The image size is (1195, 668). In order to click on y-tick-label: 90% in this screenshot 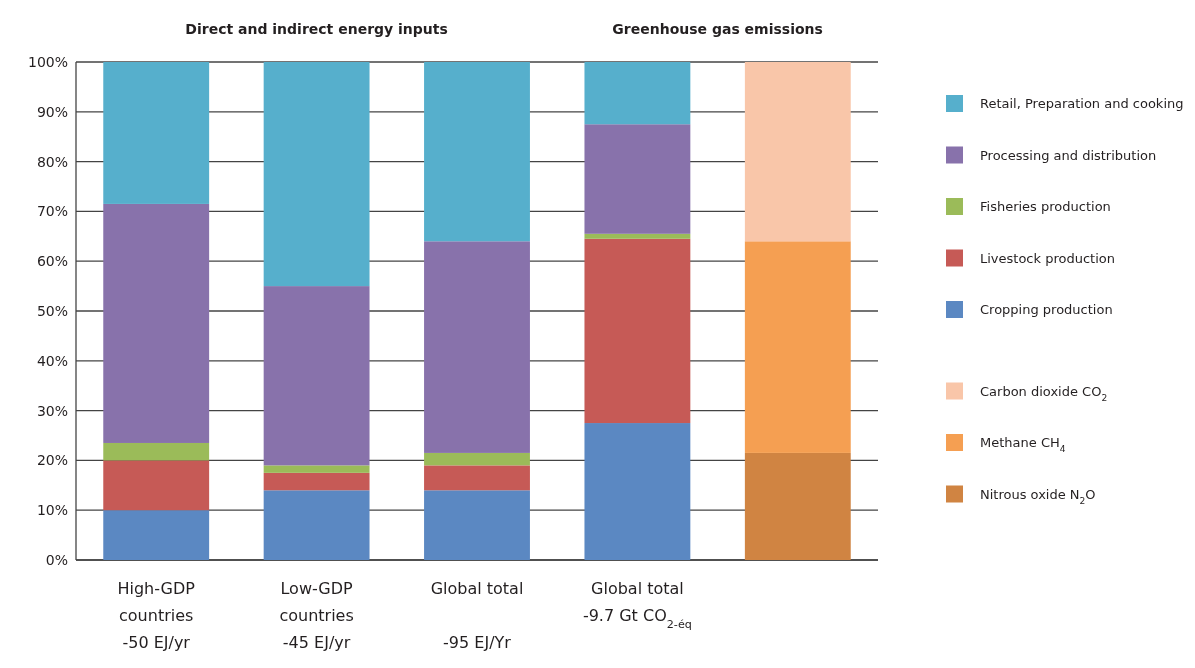, I will do `click(52, 111)`.